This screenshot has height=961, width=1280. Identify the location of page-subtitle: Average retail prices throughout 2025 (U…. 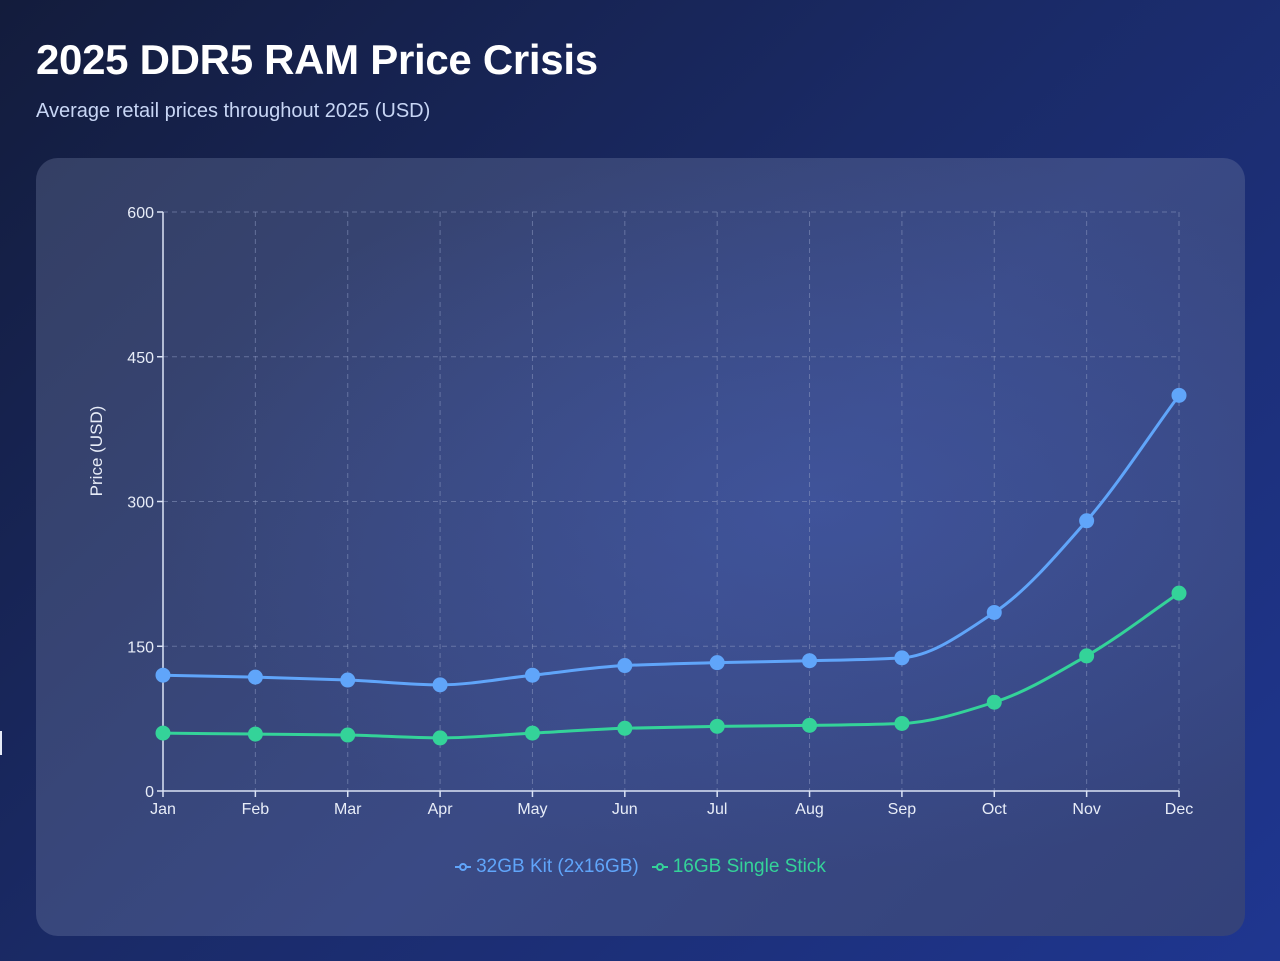
(233, 111).